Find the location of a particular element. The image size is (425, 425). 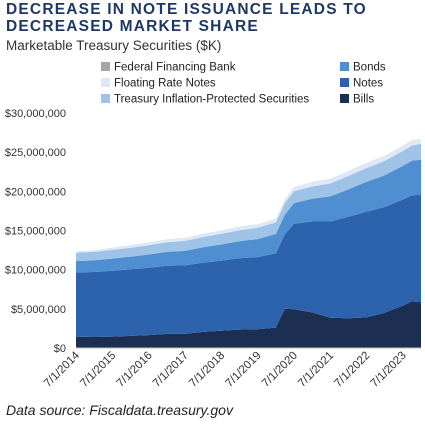

y-tick-label: $10,000,000 is located at coordinates (35, 271).